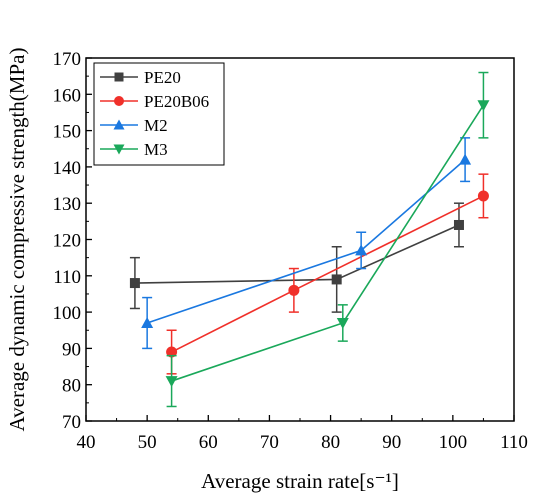 This screenshot has width=550, height=499. Describe the element at coordinates (67, 95) in the screenshot. I see `y-tick-label: 160` at that location.